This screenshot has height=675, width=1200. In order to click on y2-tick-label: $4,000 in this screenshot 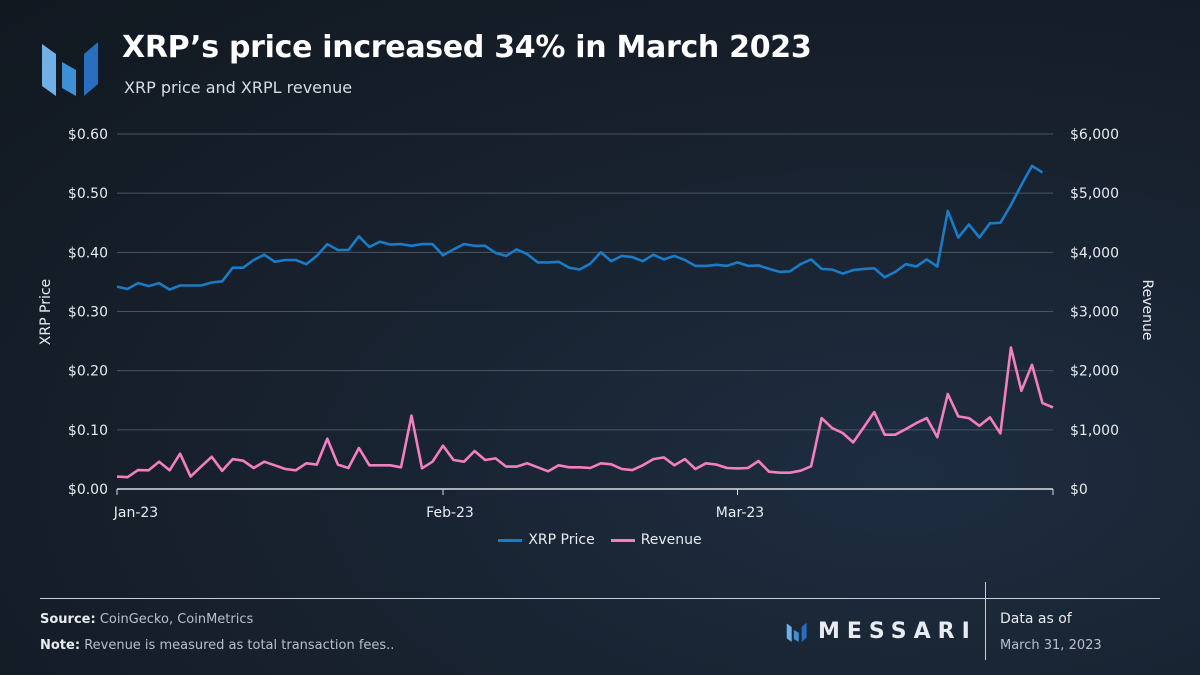, I will do `click(1094, 253)`.